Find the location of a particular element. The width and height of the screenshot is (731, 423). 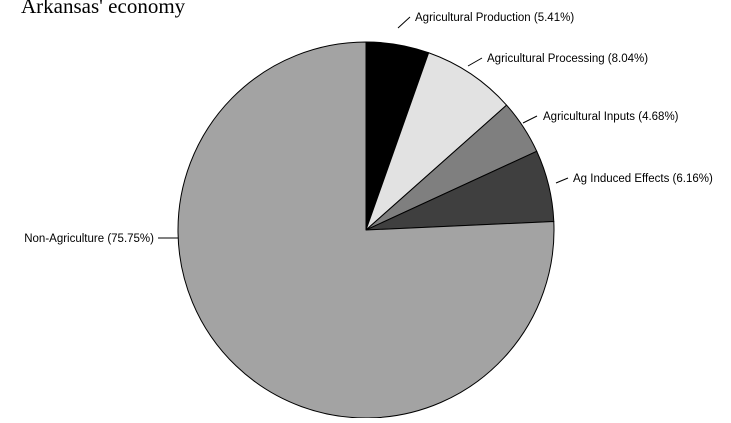

slice-label-1: Agricultural Production (5.41%) is located at coordinates (494, 18).